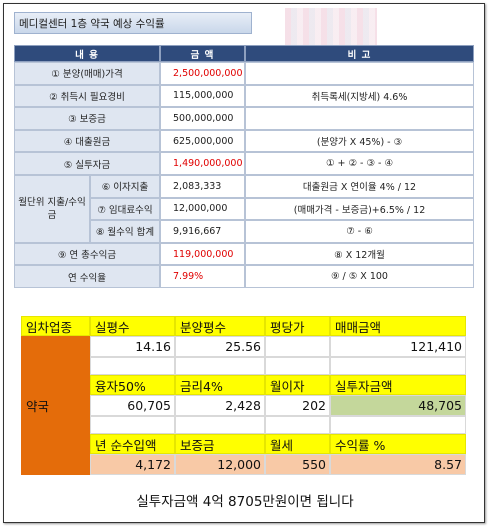  What do you see at coordinates (359, 141) in the screenshot?
I see `note: (분양가 X 45%) - ③` at bounding box center [359, 141].